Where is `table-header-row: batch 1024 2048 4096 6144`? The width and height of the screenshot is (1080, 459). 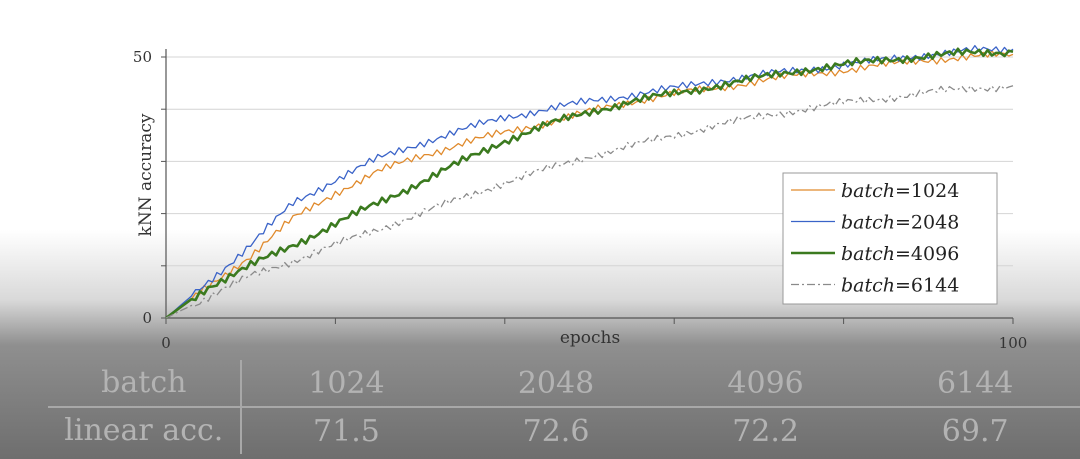
table-header-row: batch 1024 2048 4096 6144 is located at coordinates (564, 384).